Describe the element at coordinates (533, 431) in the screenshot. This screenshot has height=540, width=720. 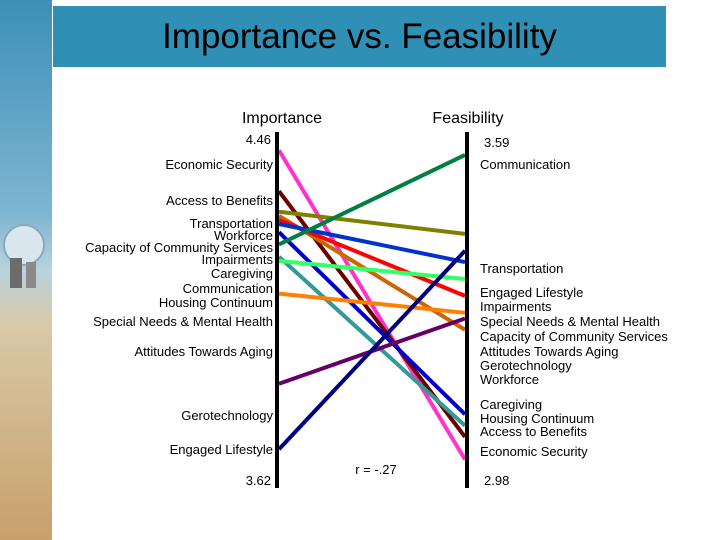
I see `right-label-access-to-benefits: Access to Benefits` at that location.